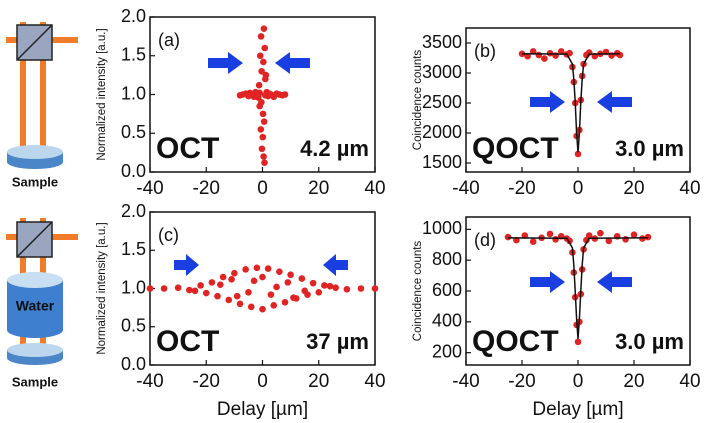  What do you see at coordinates (447, 290) in the screenshot?
I see `y-tick-label: 600` at bounding box center [447, 290].